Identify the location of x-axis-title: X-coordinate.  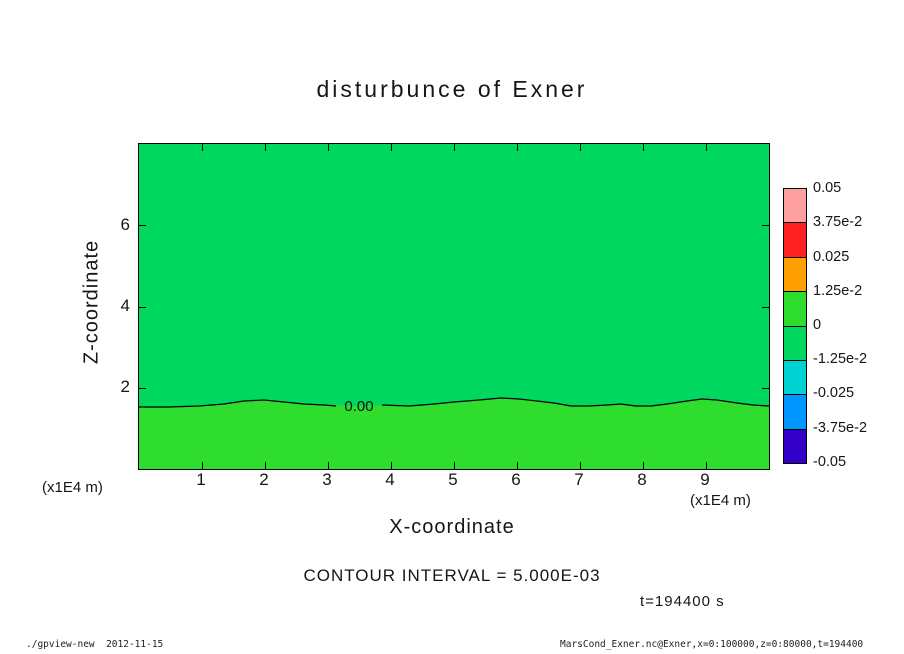
(452, 527).